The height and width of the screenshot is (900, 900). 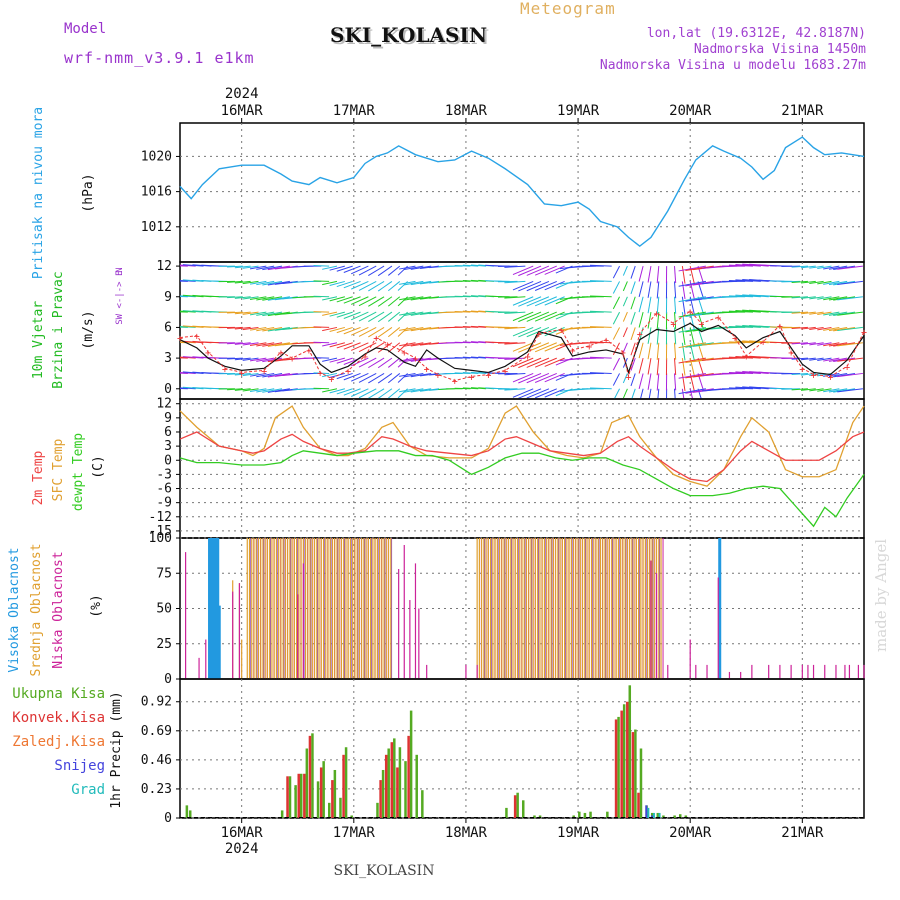 What do you see at coordinates (242, 94) in the screenshot?
I see `top-year-label: 2024` at bounding box center [242, 94].